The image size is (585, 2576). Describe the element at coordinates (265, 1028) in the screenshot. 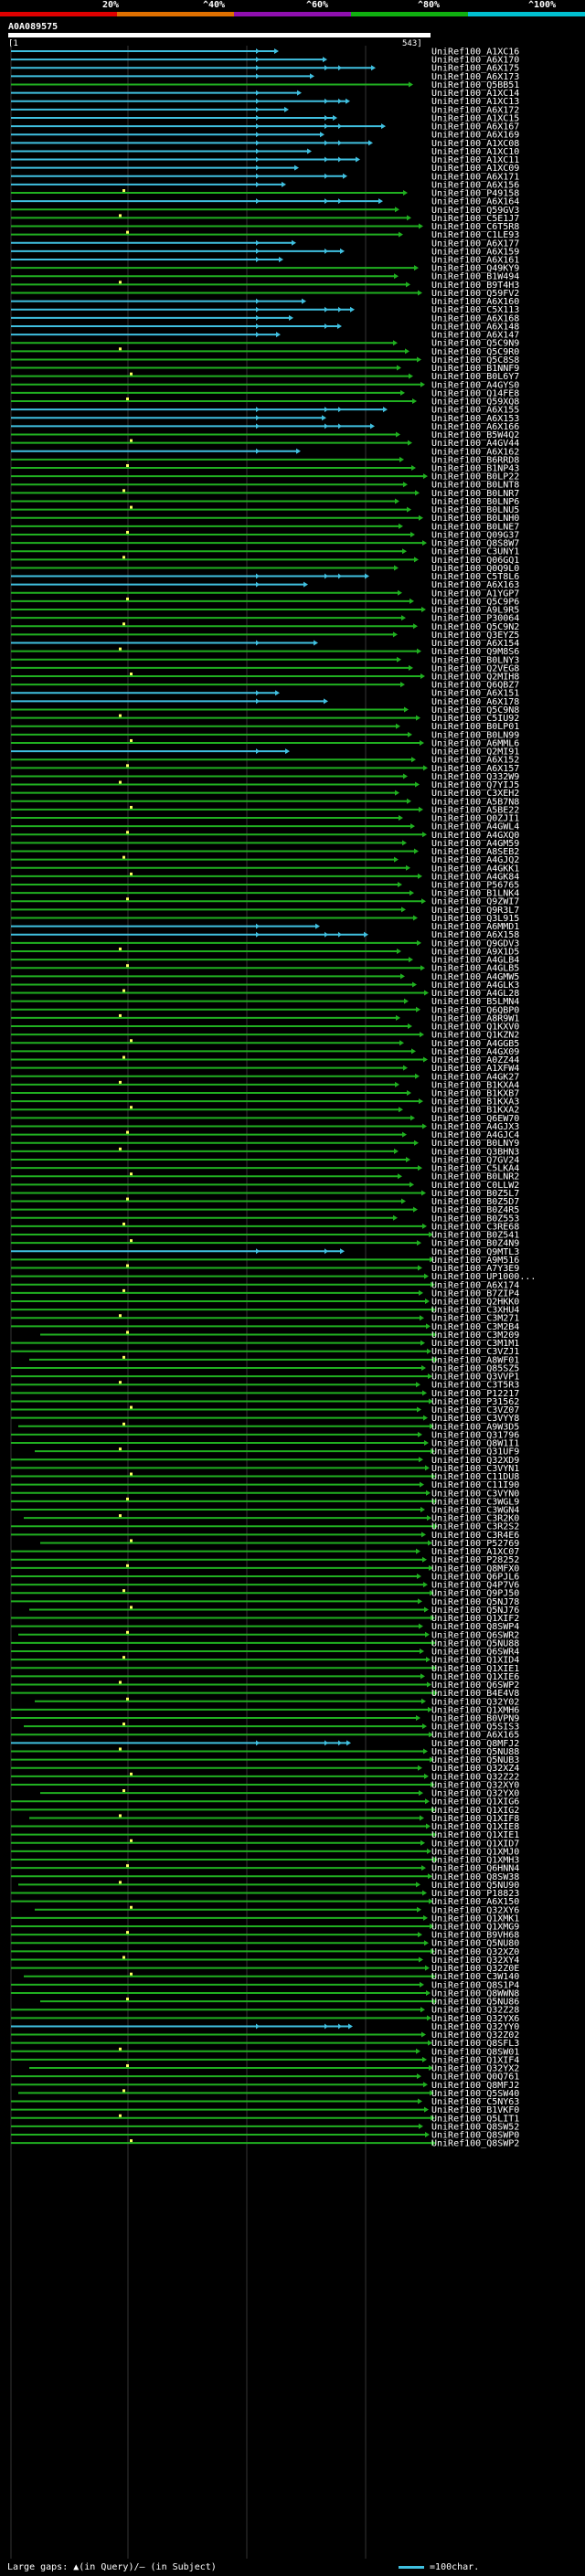

I see `hit-row: UniRef100_Q1KXV0` at that location.